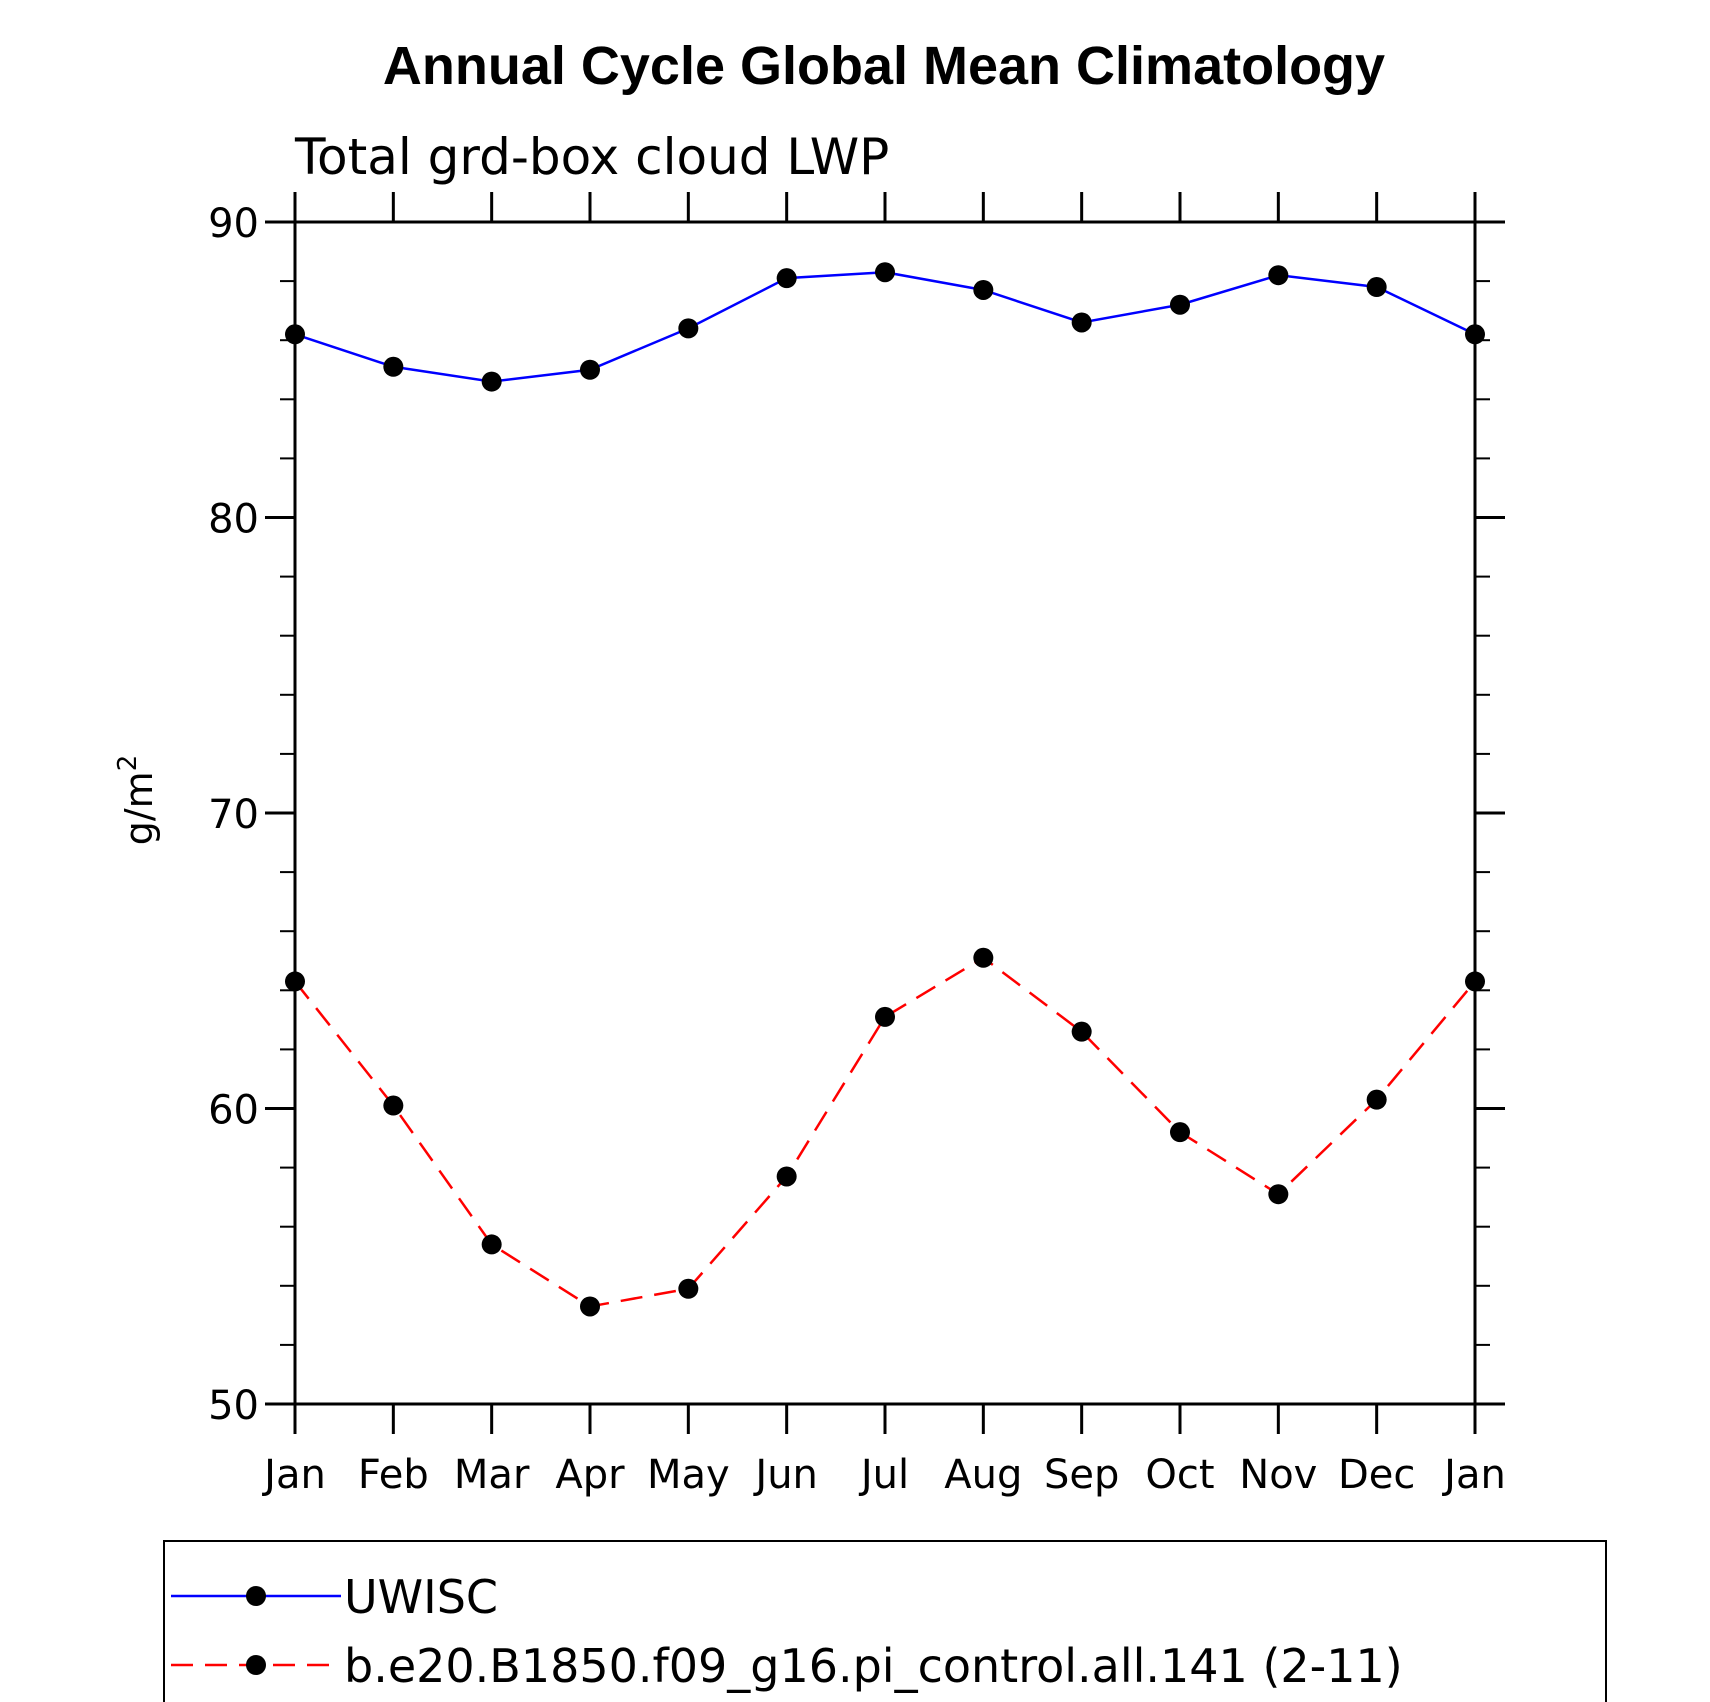  I want to click on x-tick-label: Feb, so click(393, 1475).